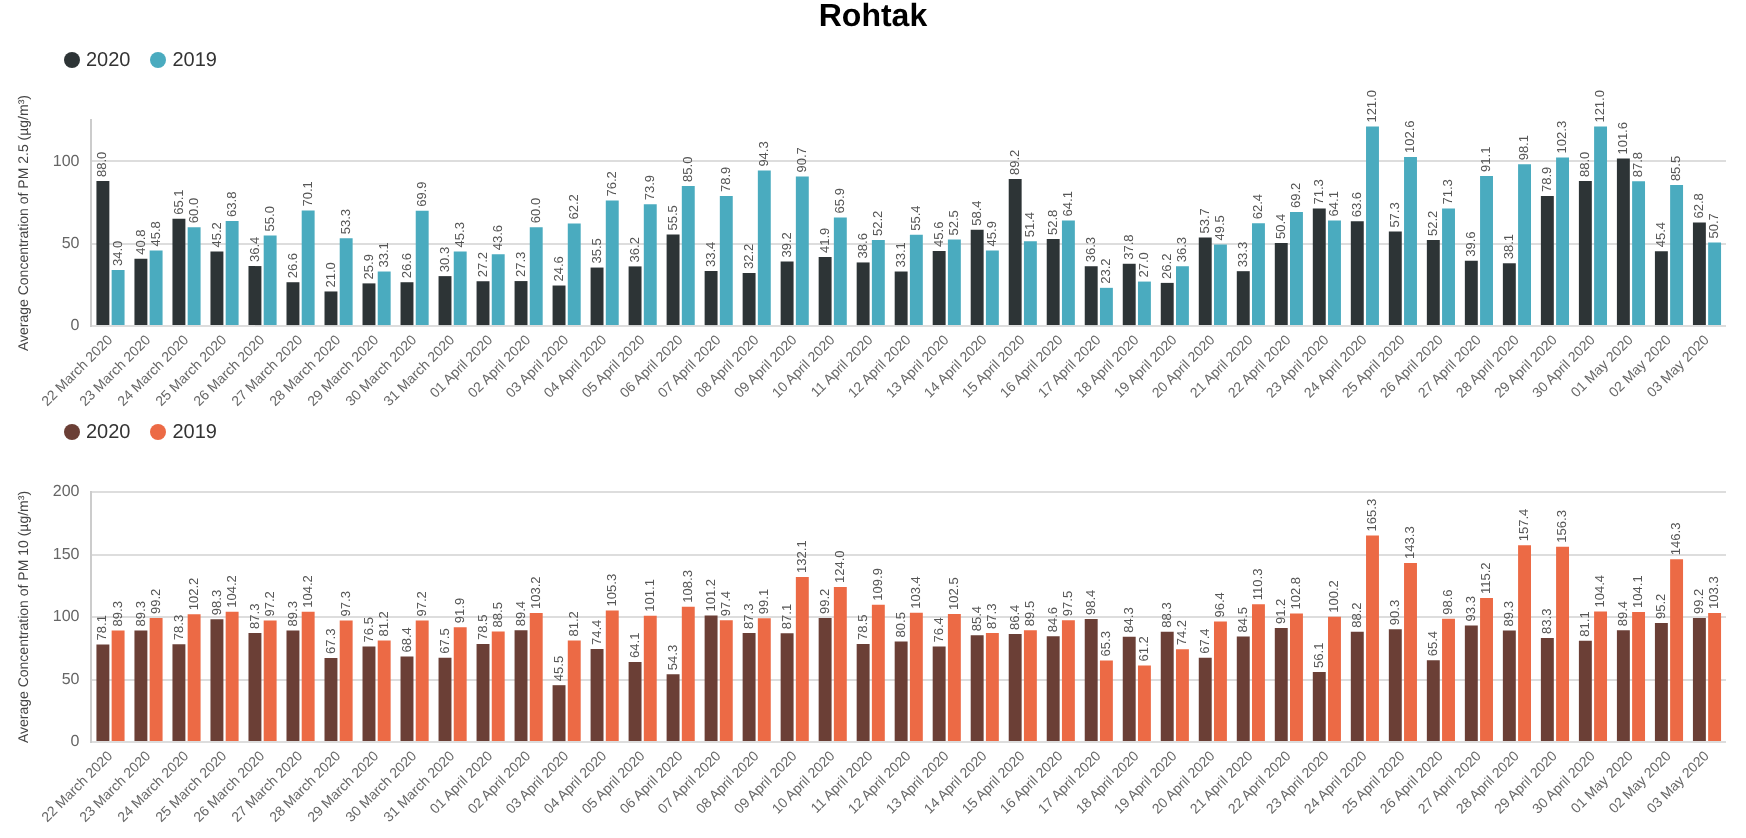  What do you see at coordinates (66, 491) in the screenshot?
I see `y-tick-label: 200` at bounding box center [66, 491].